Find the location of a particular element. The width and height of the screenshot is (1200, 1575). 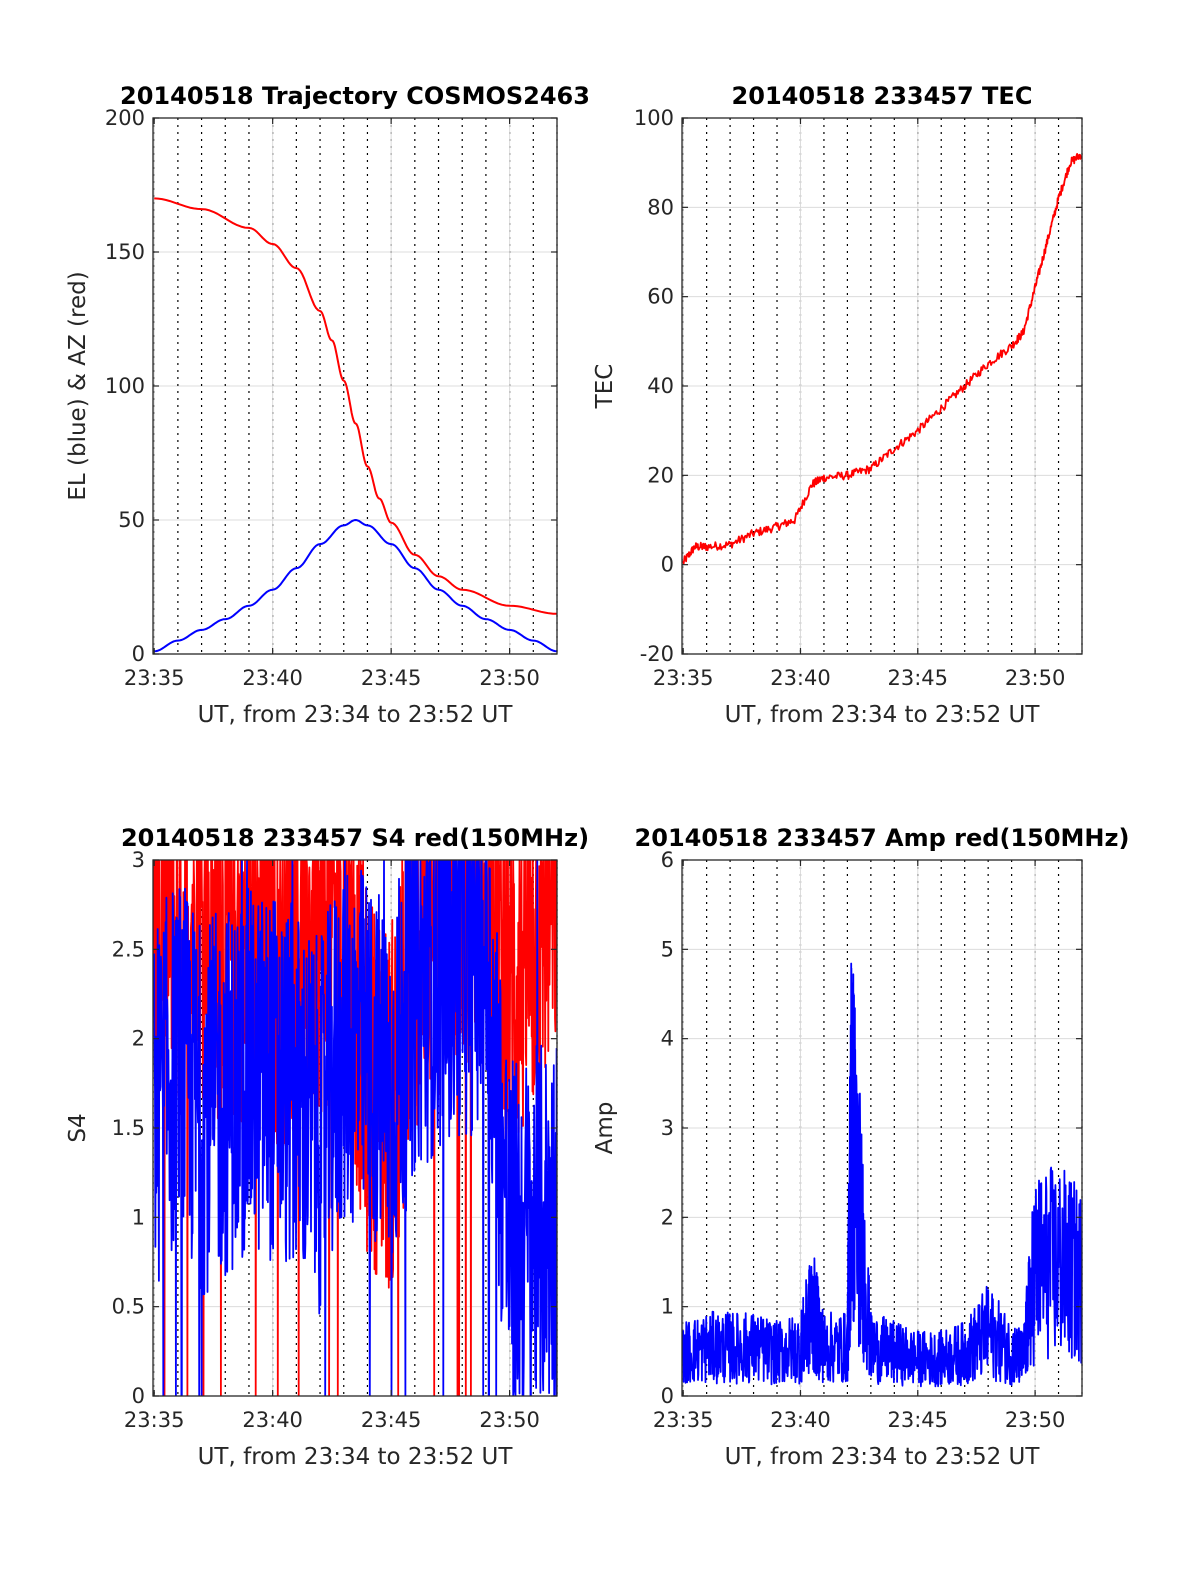

chart-title: 20140518 Trajectory COSMOS2463 is located at coordinates (355, 96).